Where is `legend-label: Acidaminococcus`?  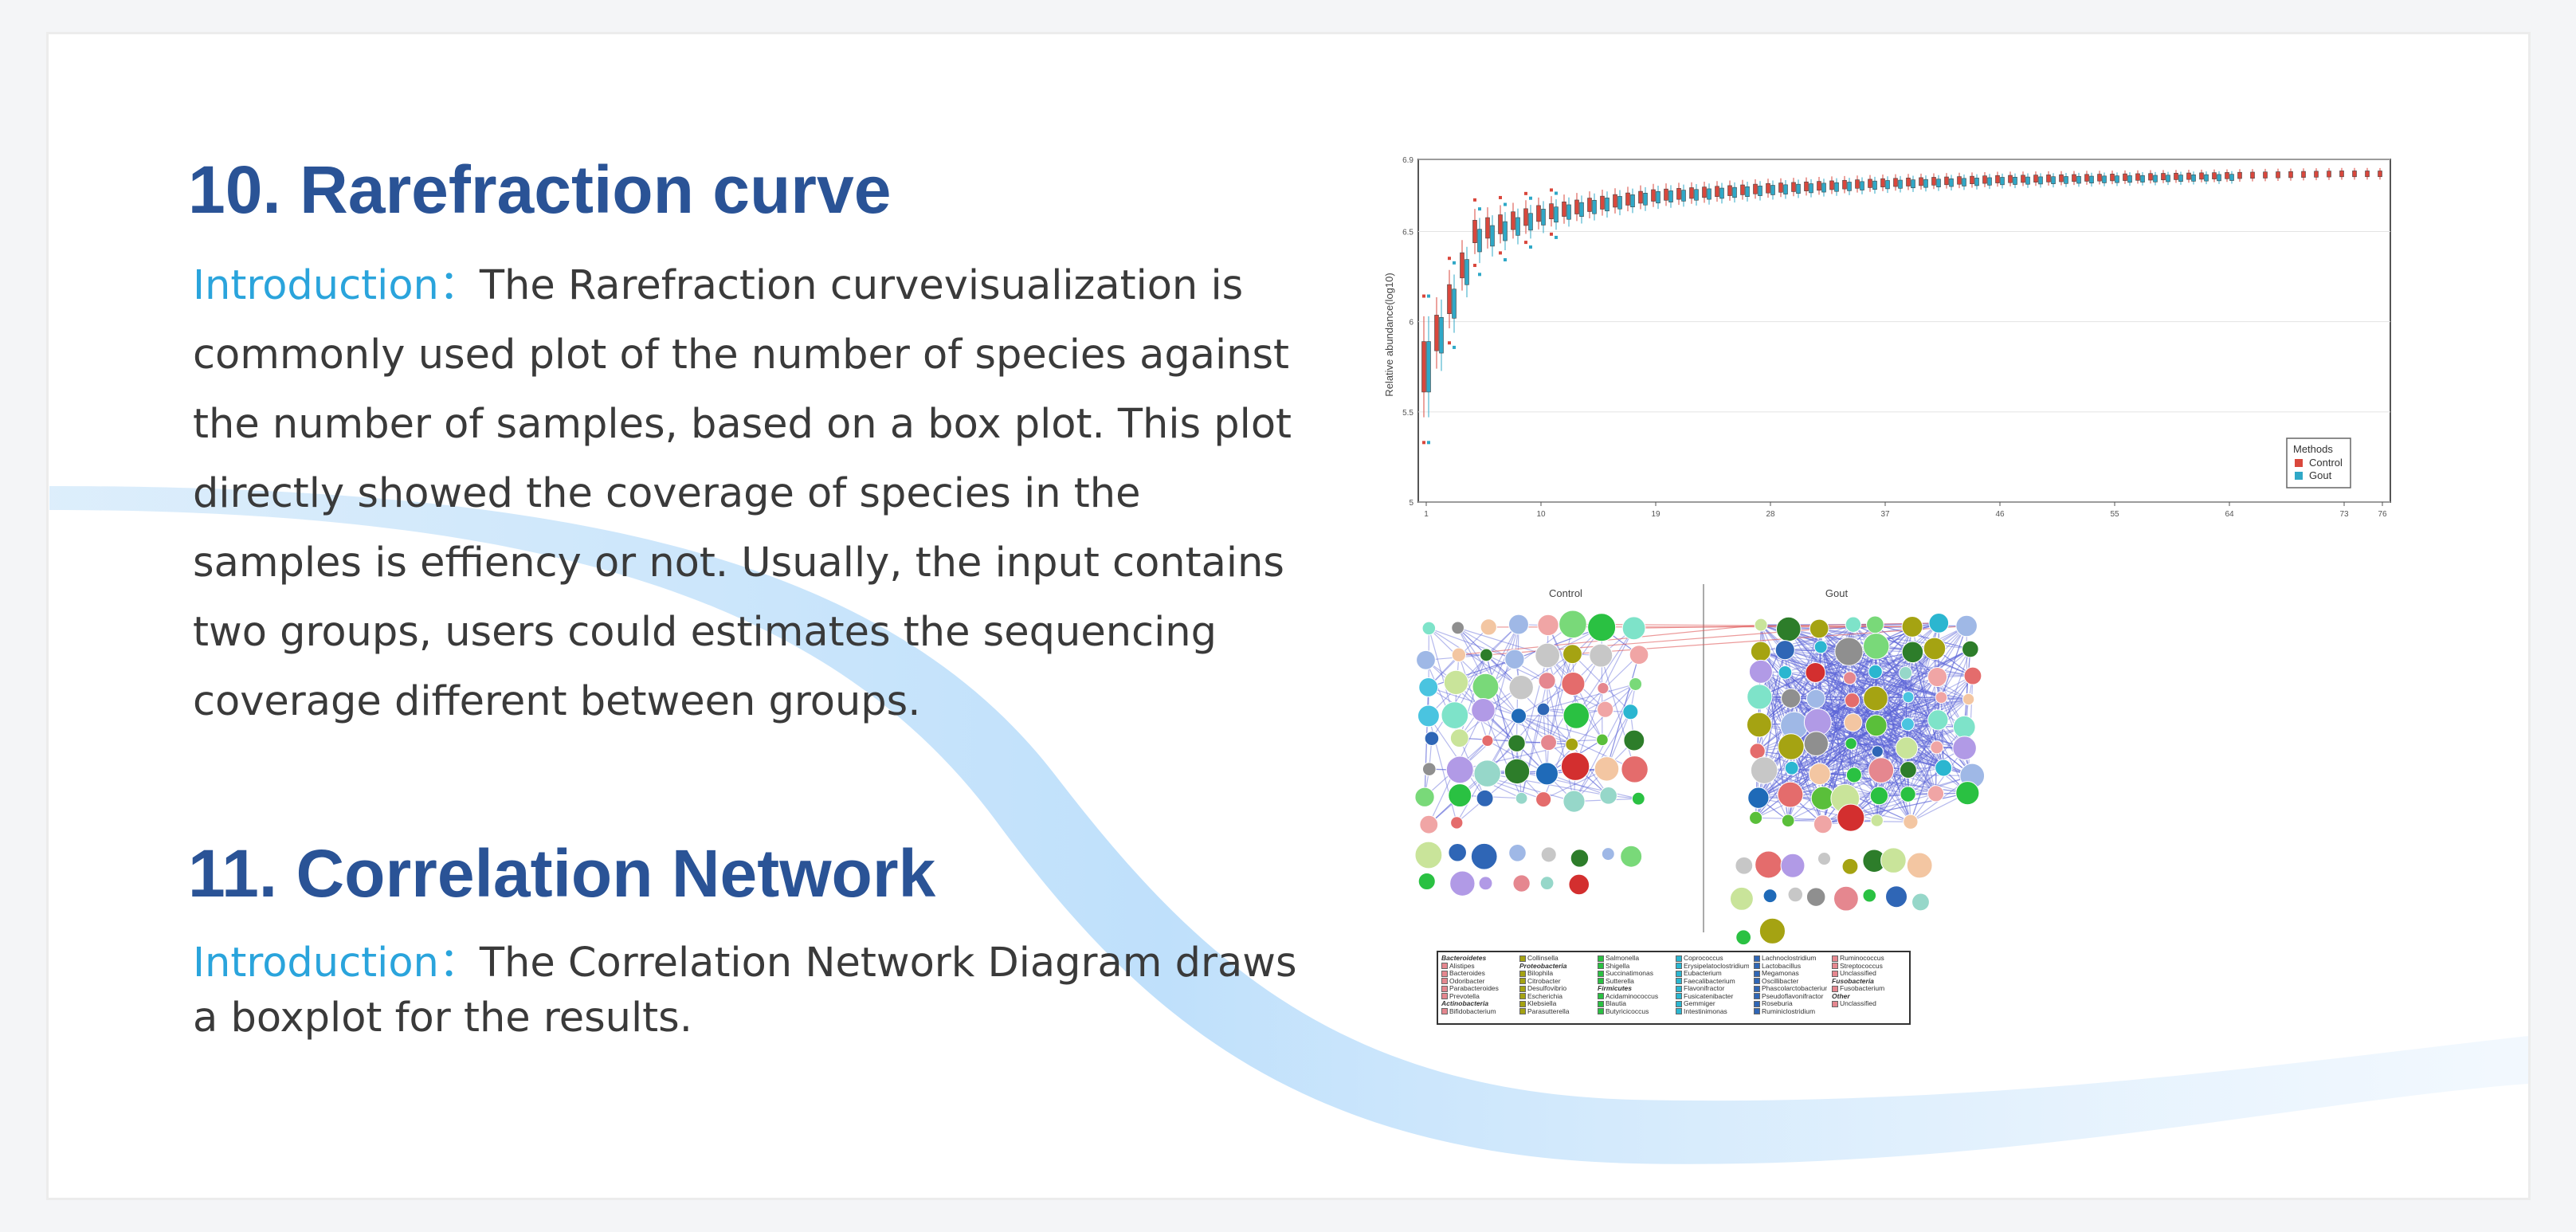 legend-label: Acidaminococcus is located at coordinates (1632, 995).